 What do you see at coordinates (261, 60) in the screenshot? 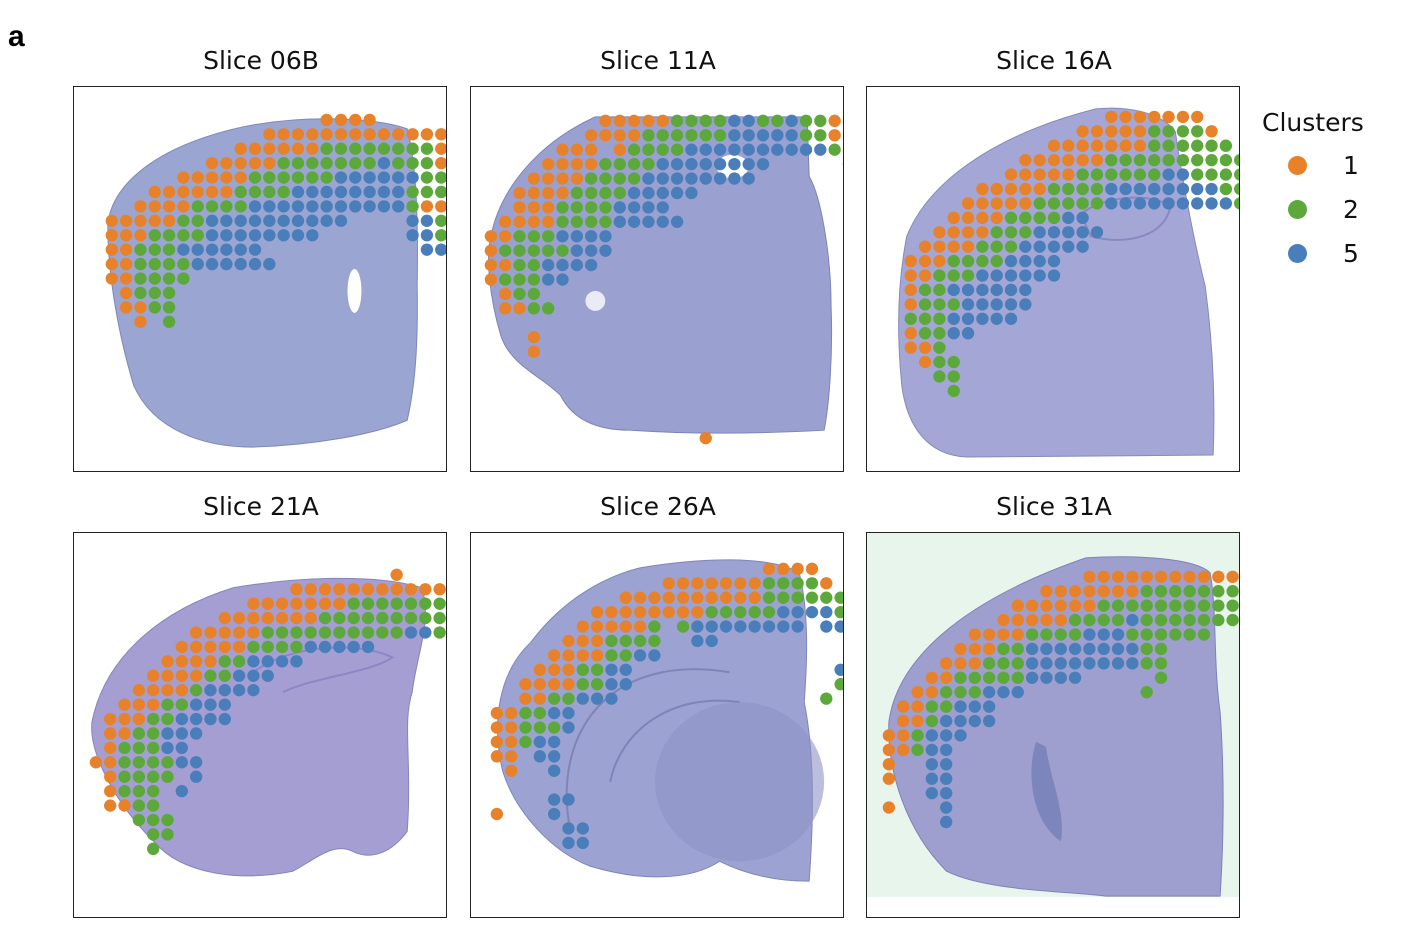
I see `subplot-title-06B: Slice 06B` at bounding box center [261, 60].